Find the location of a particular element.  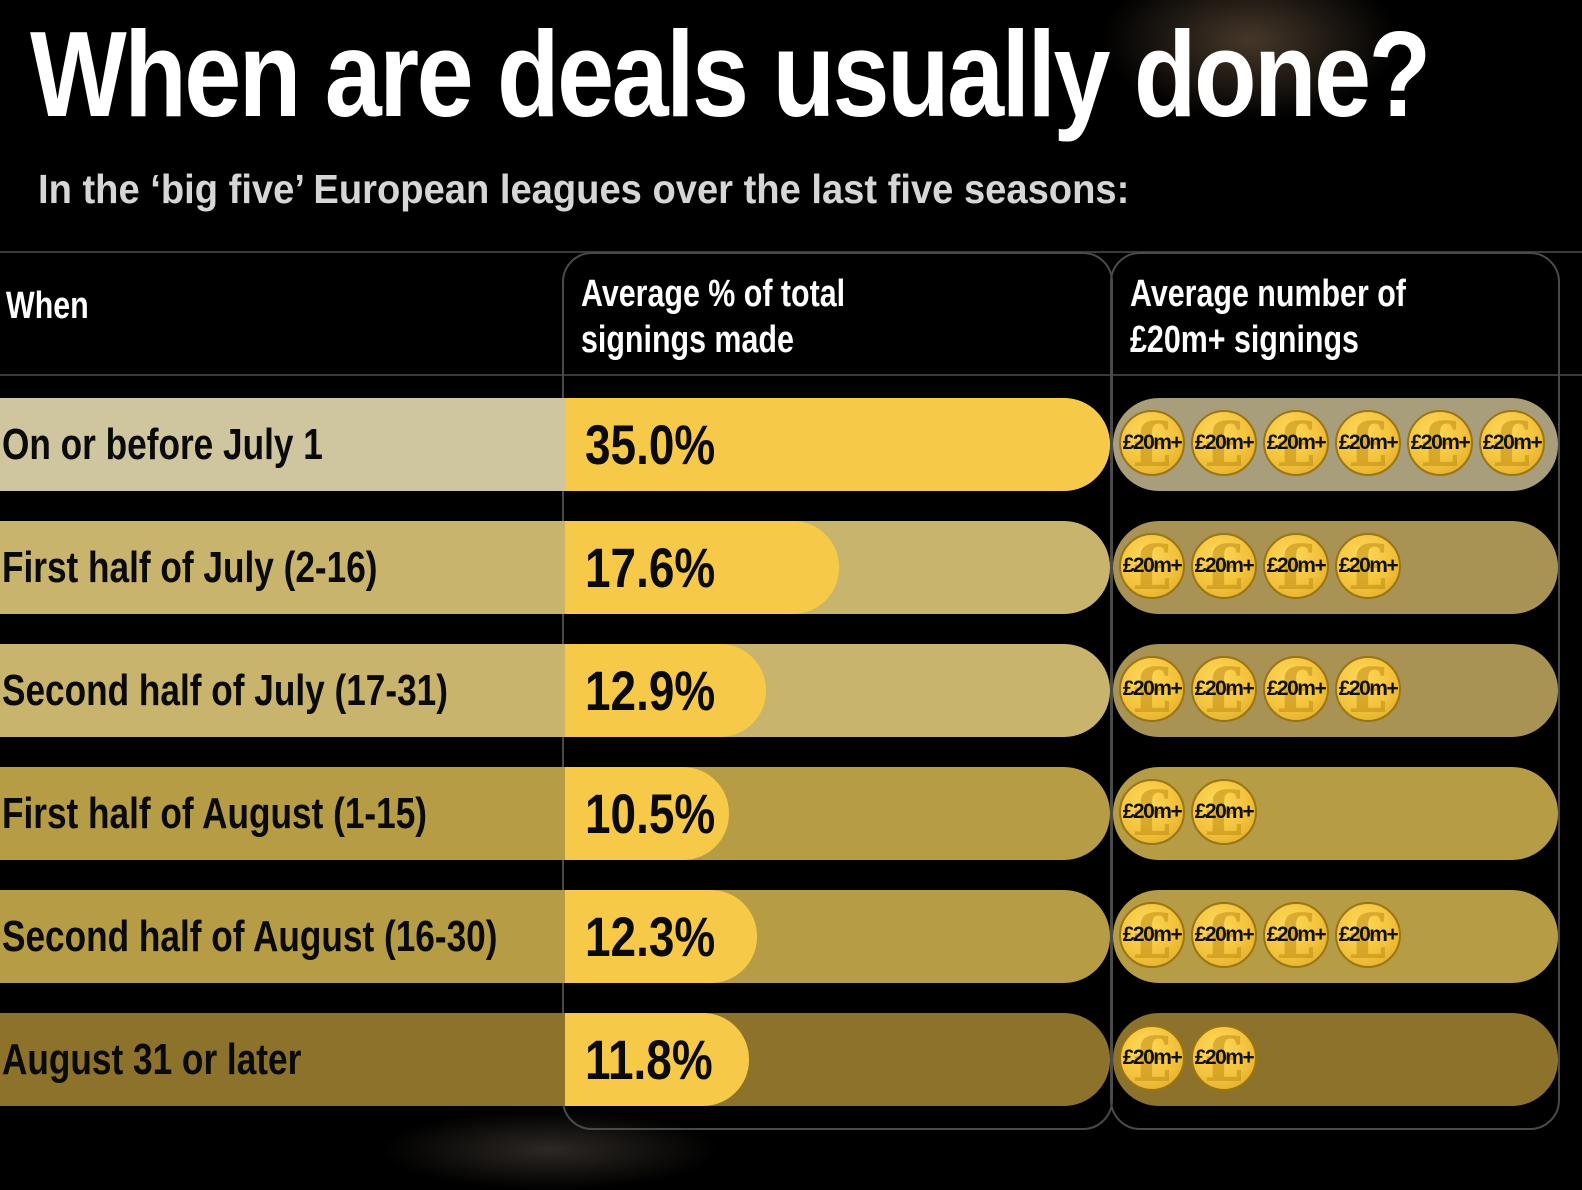

header-bottom-divider is located at coordinates (791, 375).